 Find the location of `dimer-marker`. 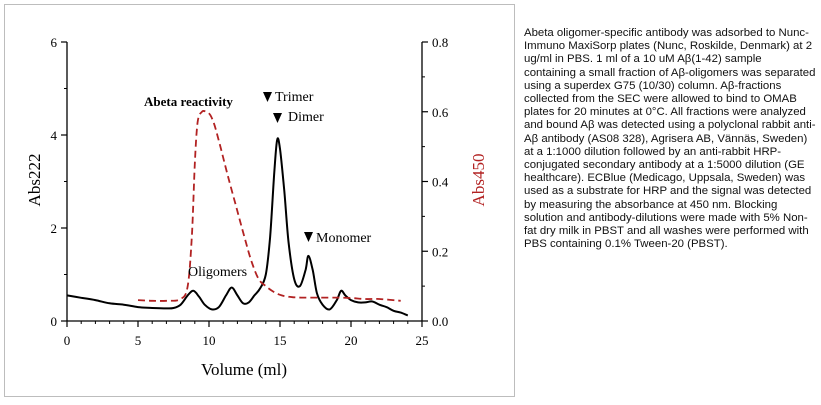

dimer-marker is located at coordinates (277, 118).